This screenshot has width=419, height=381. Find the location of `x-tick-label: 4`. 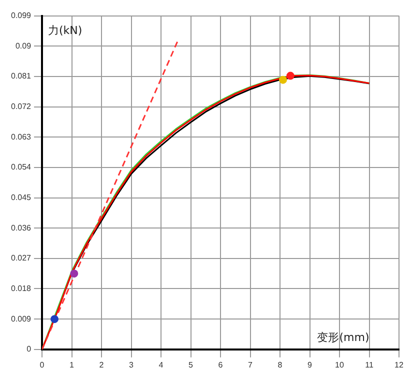

x-tick-label: 4 is located at coordinates (161, 365).